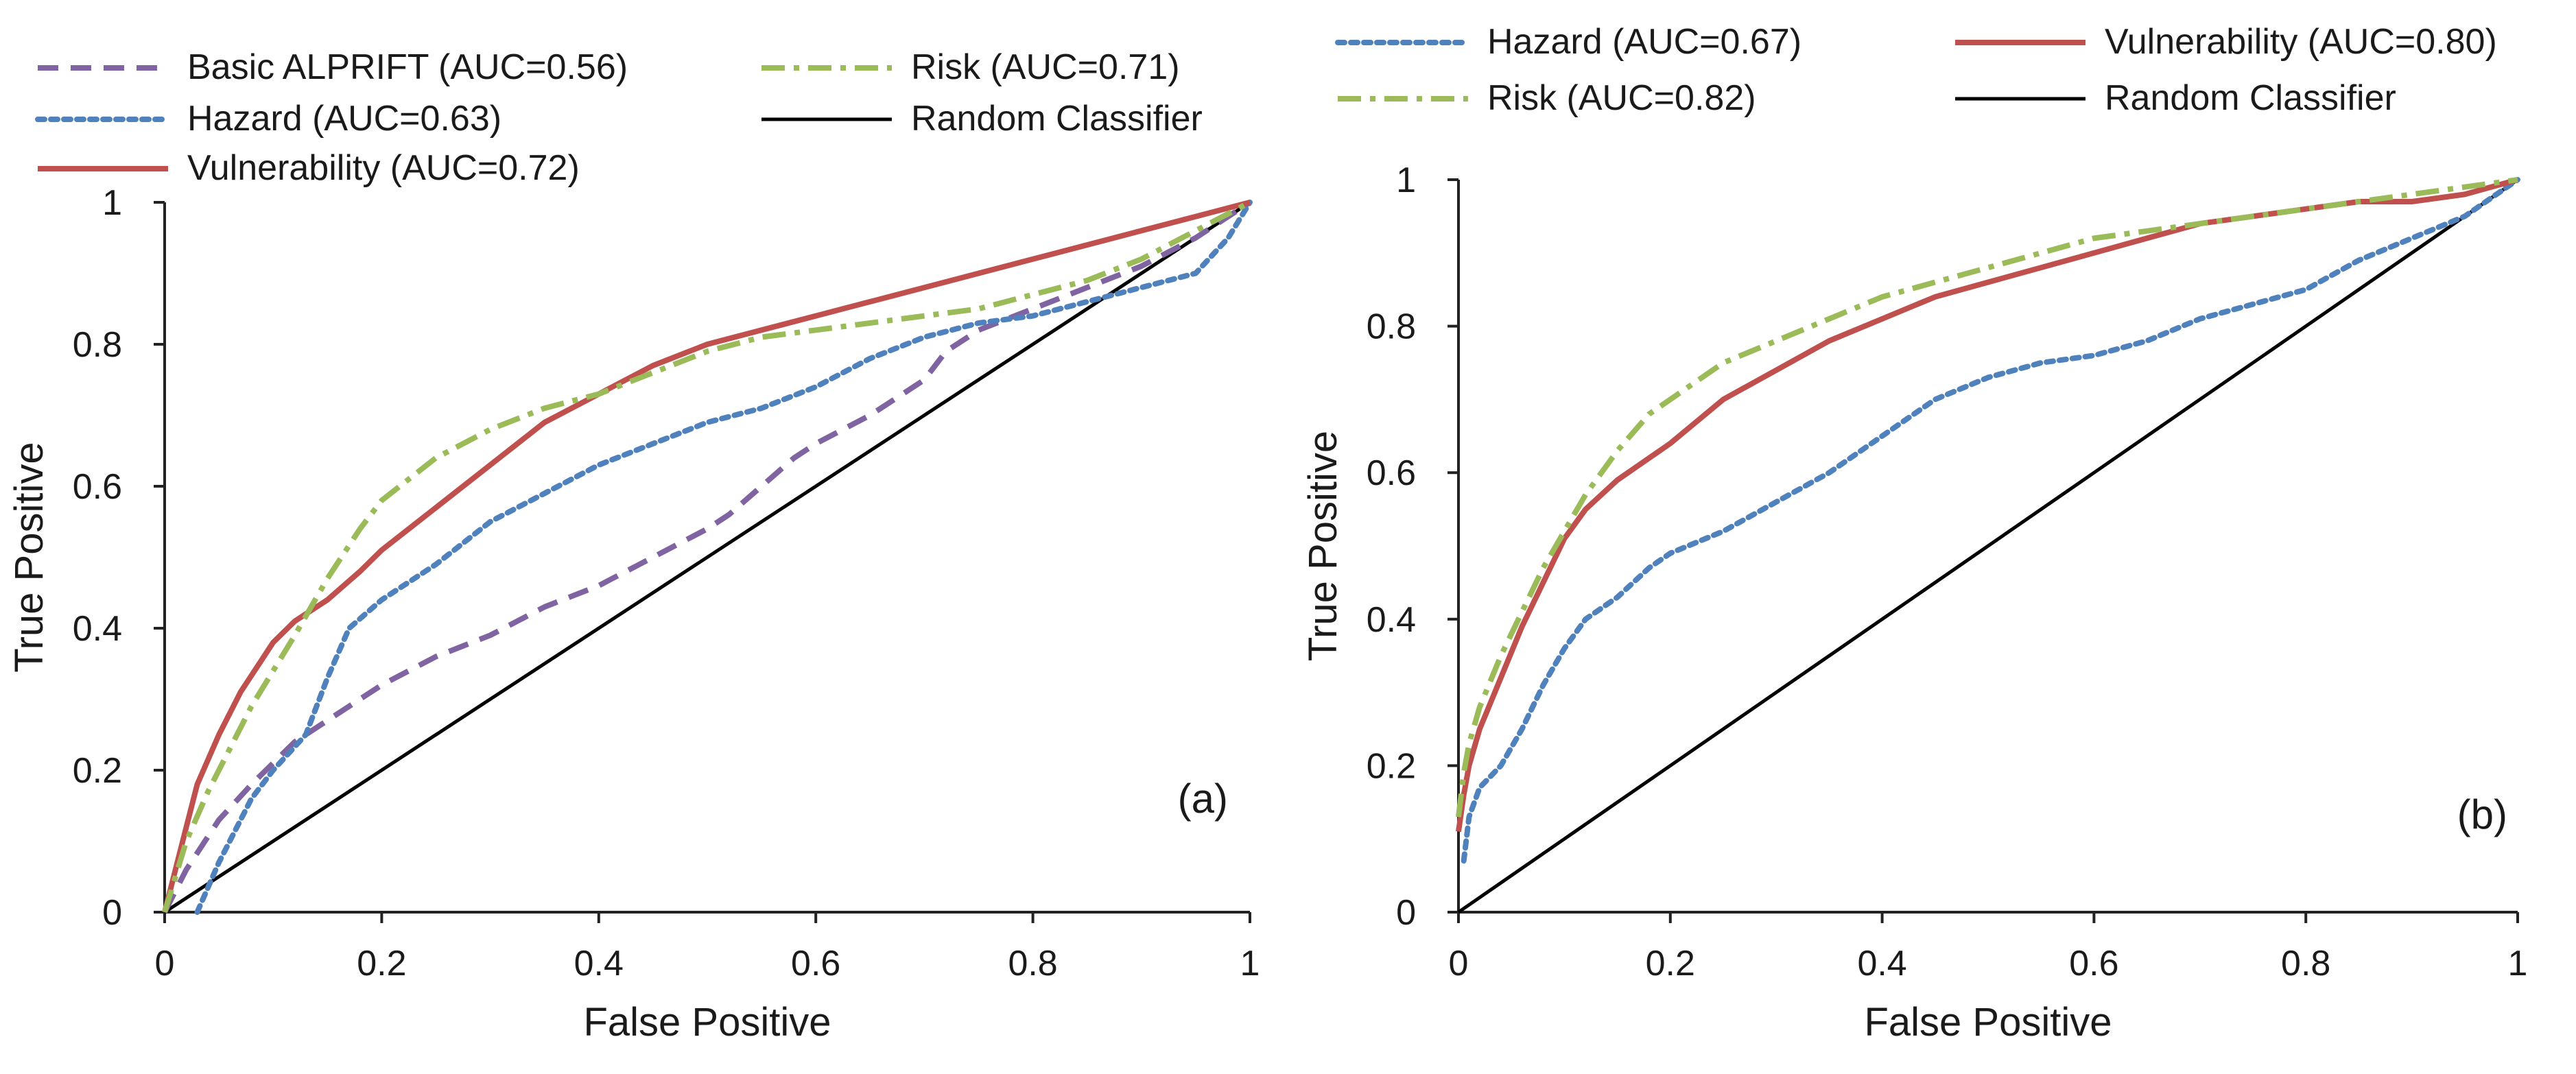 Image resolution: width=2576 pixels, height=1074 pixels. Describe the element at coordinates (1621, 98) in the screenshot. I see `legend-label: Risk (AUC=0.82)` at that location.